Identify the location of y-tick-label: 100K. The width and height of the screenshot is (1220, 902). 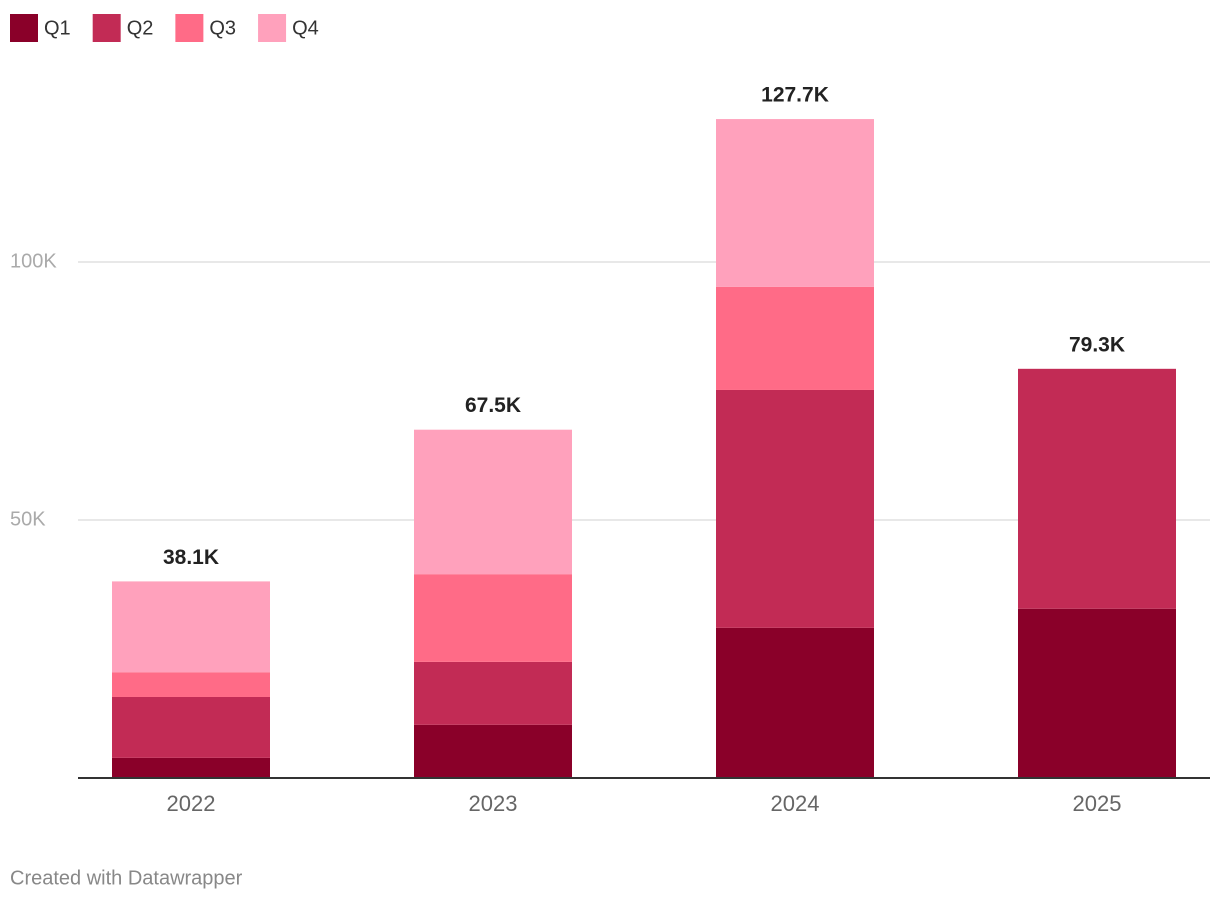
(33, 261).